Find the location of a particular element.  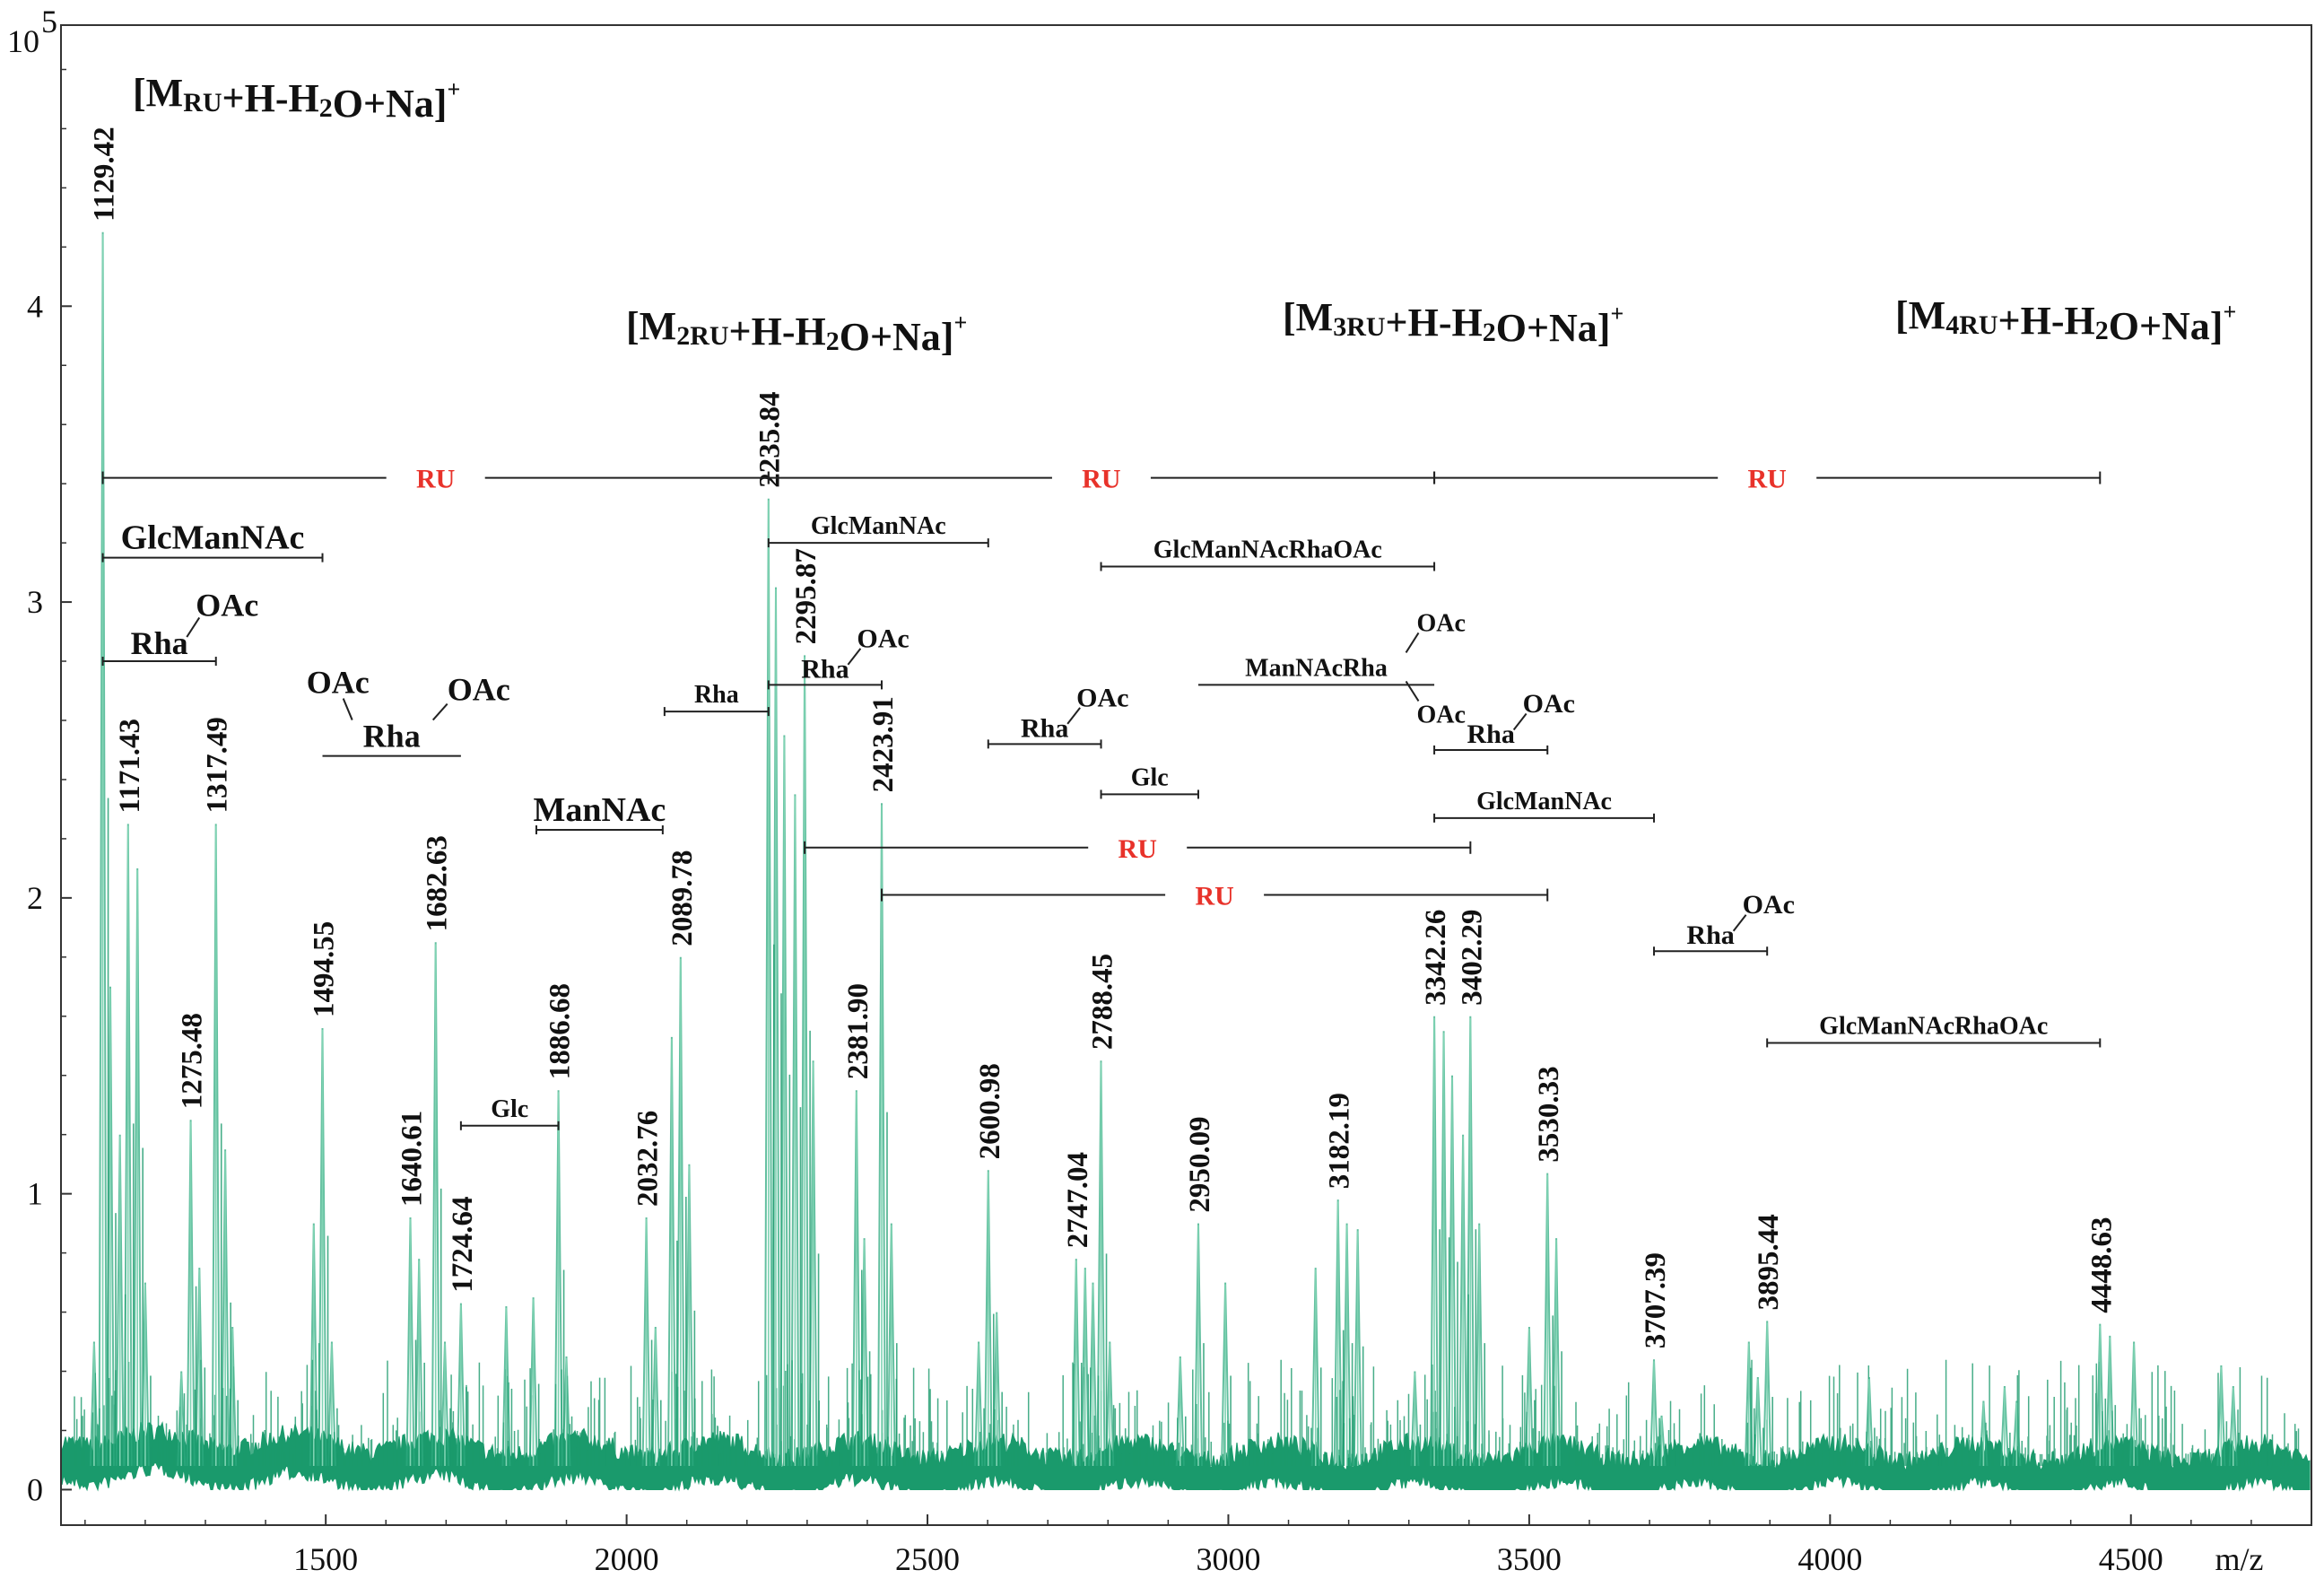

peak-label: 1682.63 is located at coordinates (438, 883).